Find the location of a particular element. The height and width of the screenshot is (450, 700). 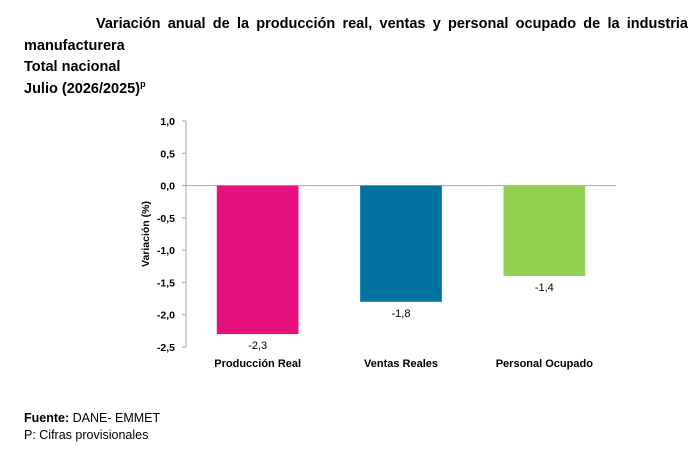

y-tick-label: 0,0 is located at coordinates (167, 187).